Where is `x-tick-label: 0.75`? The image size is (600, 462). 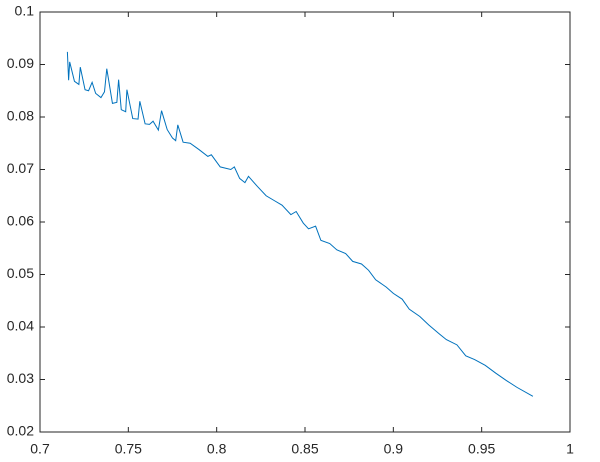 x-tick-label: 0.75 is located at coordinates (128, 449).